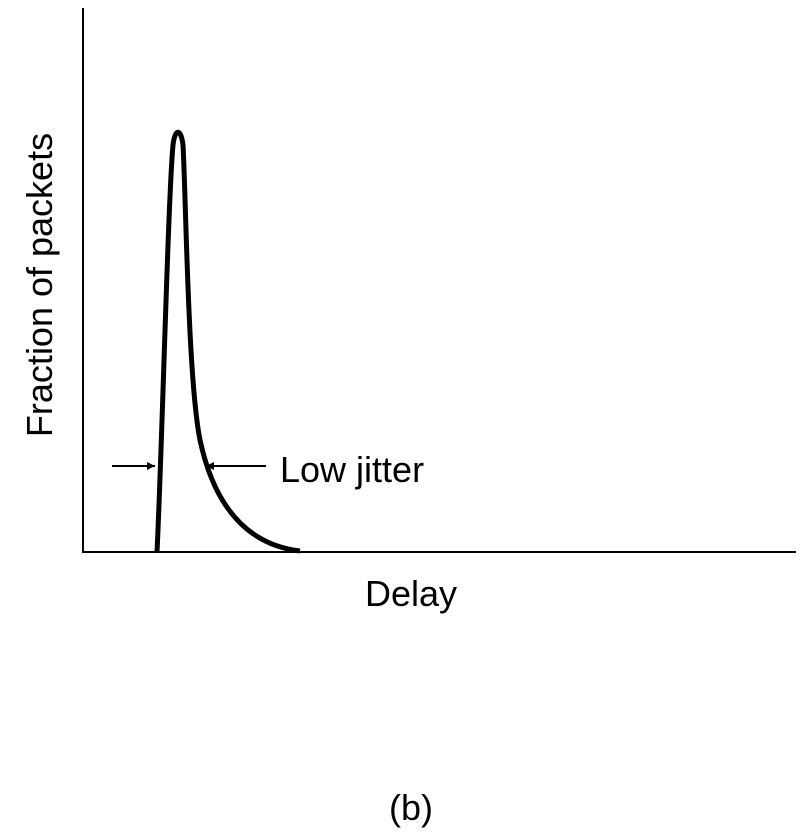  What do you see at coordinates (39, 285) in the screenshot?
I see `y-axis-label: Fraction of packets` at bounding box center [39, 285].